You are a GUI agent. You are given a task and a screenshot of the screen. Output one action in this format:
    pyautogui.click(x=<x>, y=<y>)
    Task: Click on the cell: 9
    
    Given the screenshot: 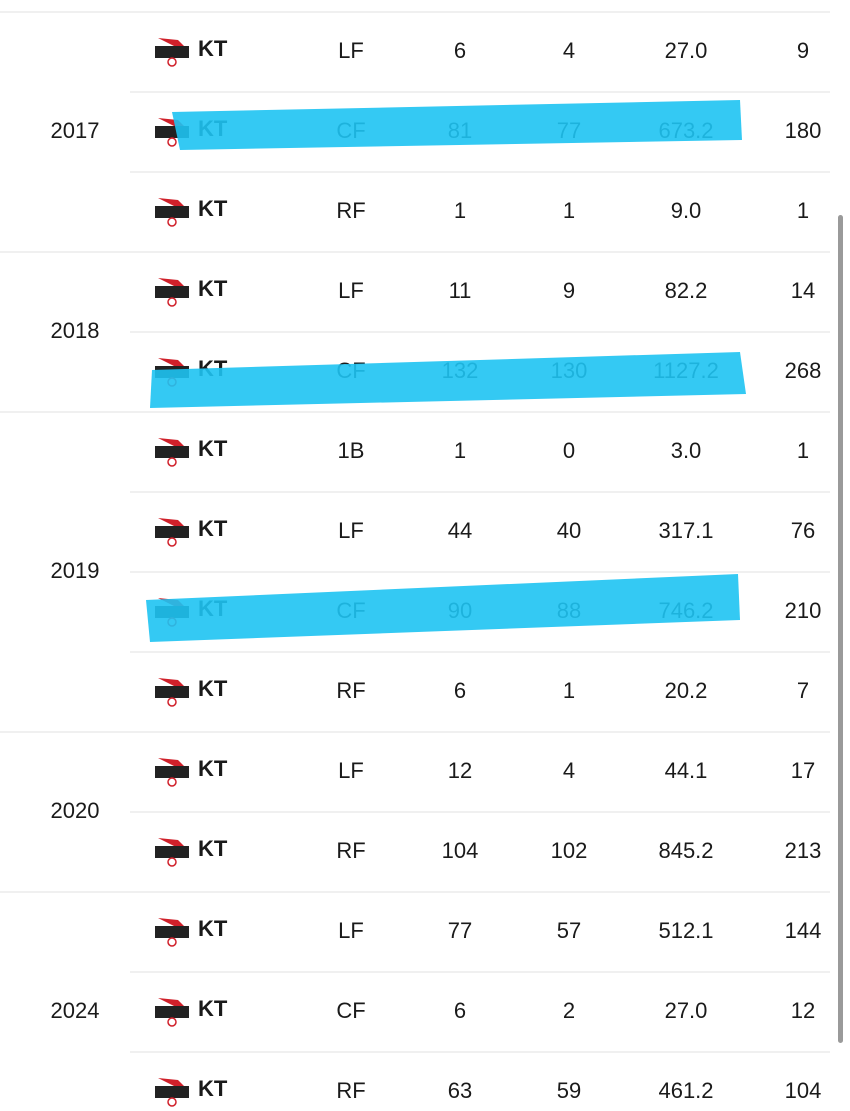 What is the action you would take?
    pyautogui.click(x=569, y=290)
    